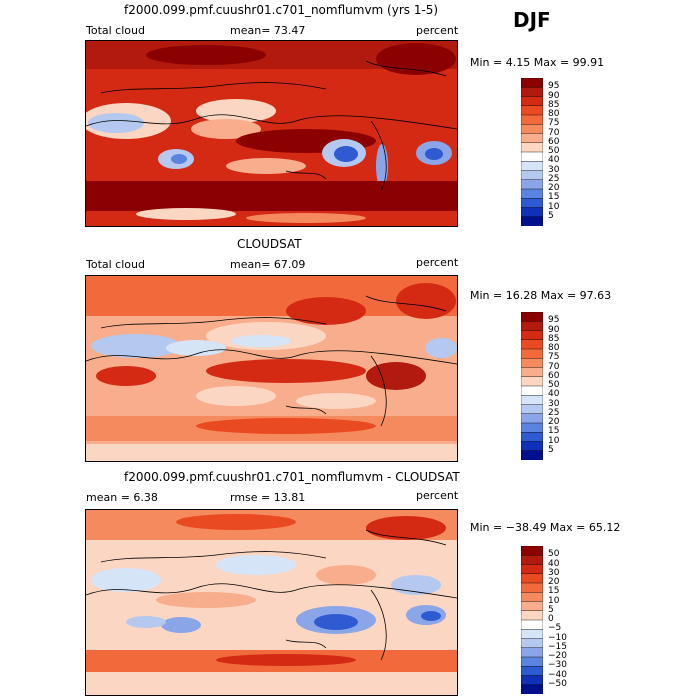  I want to click on colorbar-tick-label: 0, so click(551, 619).